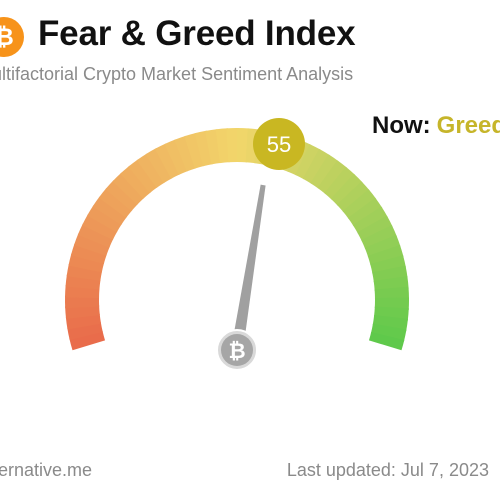 This screenshot has height=500, width=500. Describe the element at coordinates (401, 125) in the screenshot. I see `now-label: Now:` at that location.